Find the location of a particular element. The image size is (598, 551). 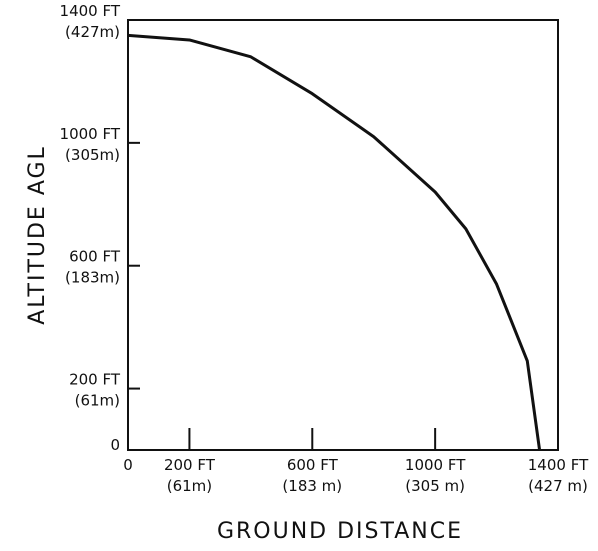

y-tick-label: 1400 FT (427m) is located at coordinates (90, 21).